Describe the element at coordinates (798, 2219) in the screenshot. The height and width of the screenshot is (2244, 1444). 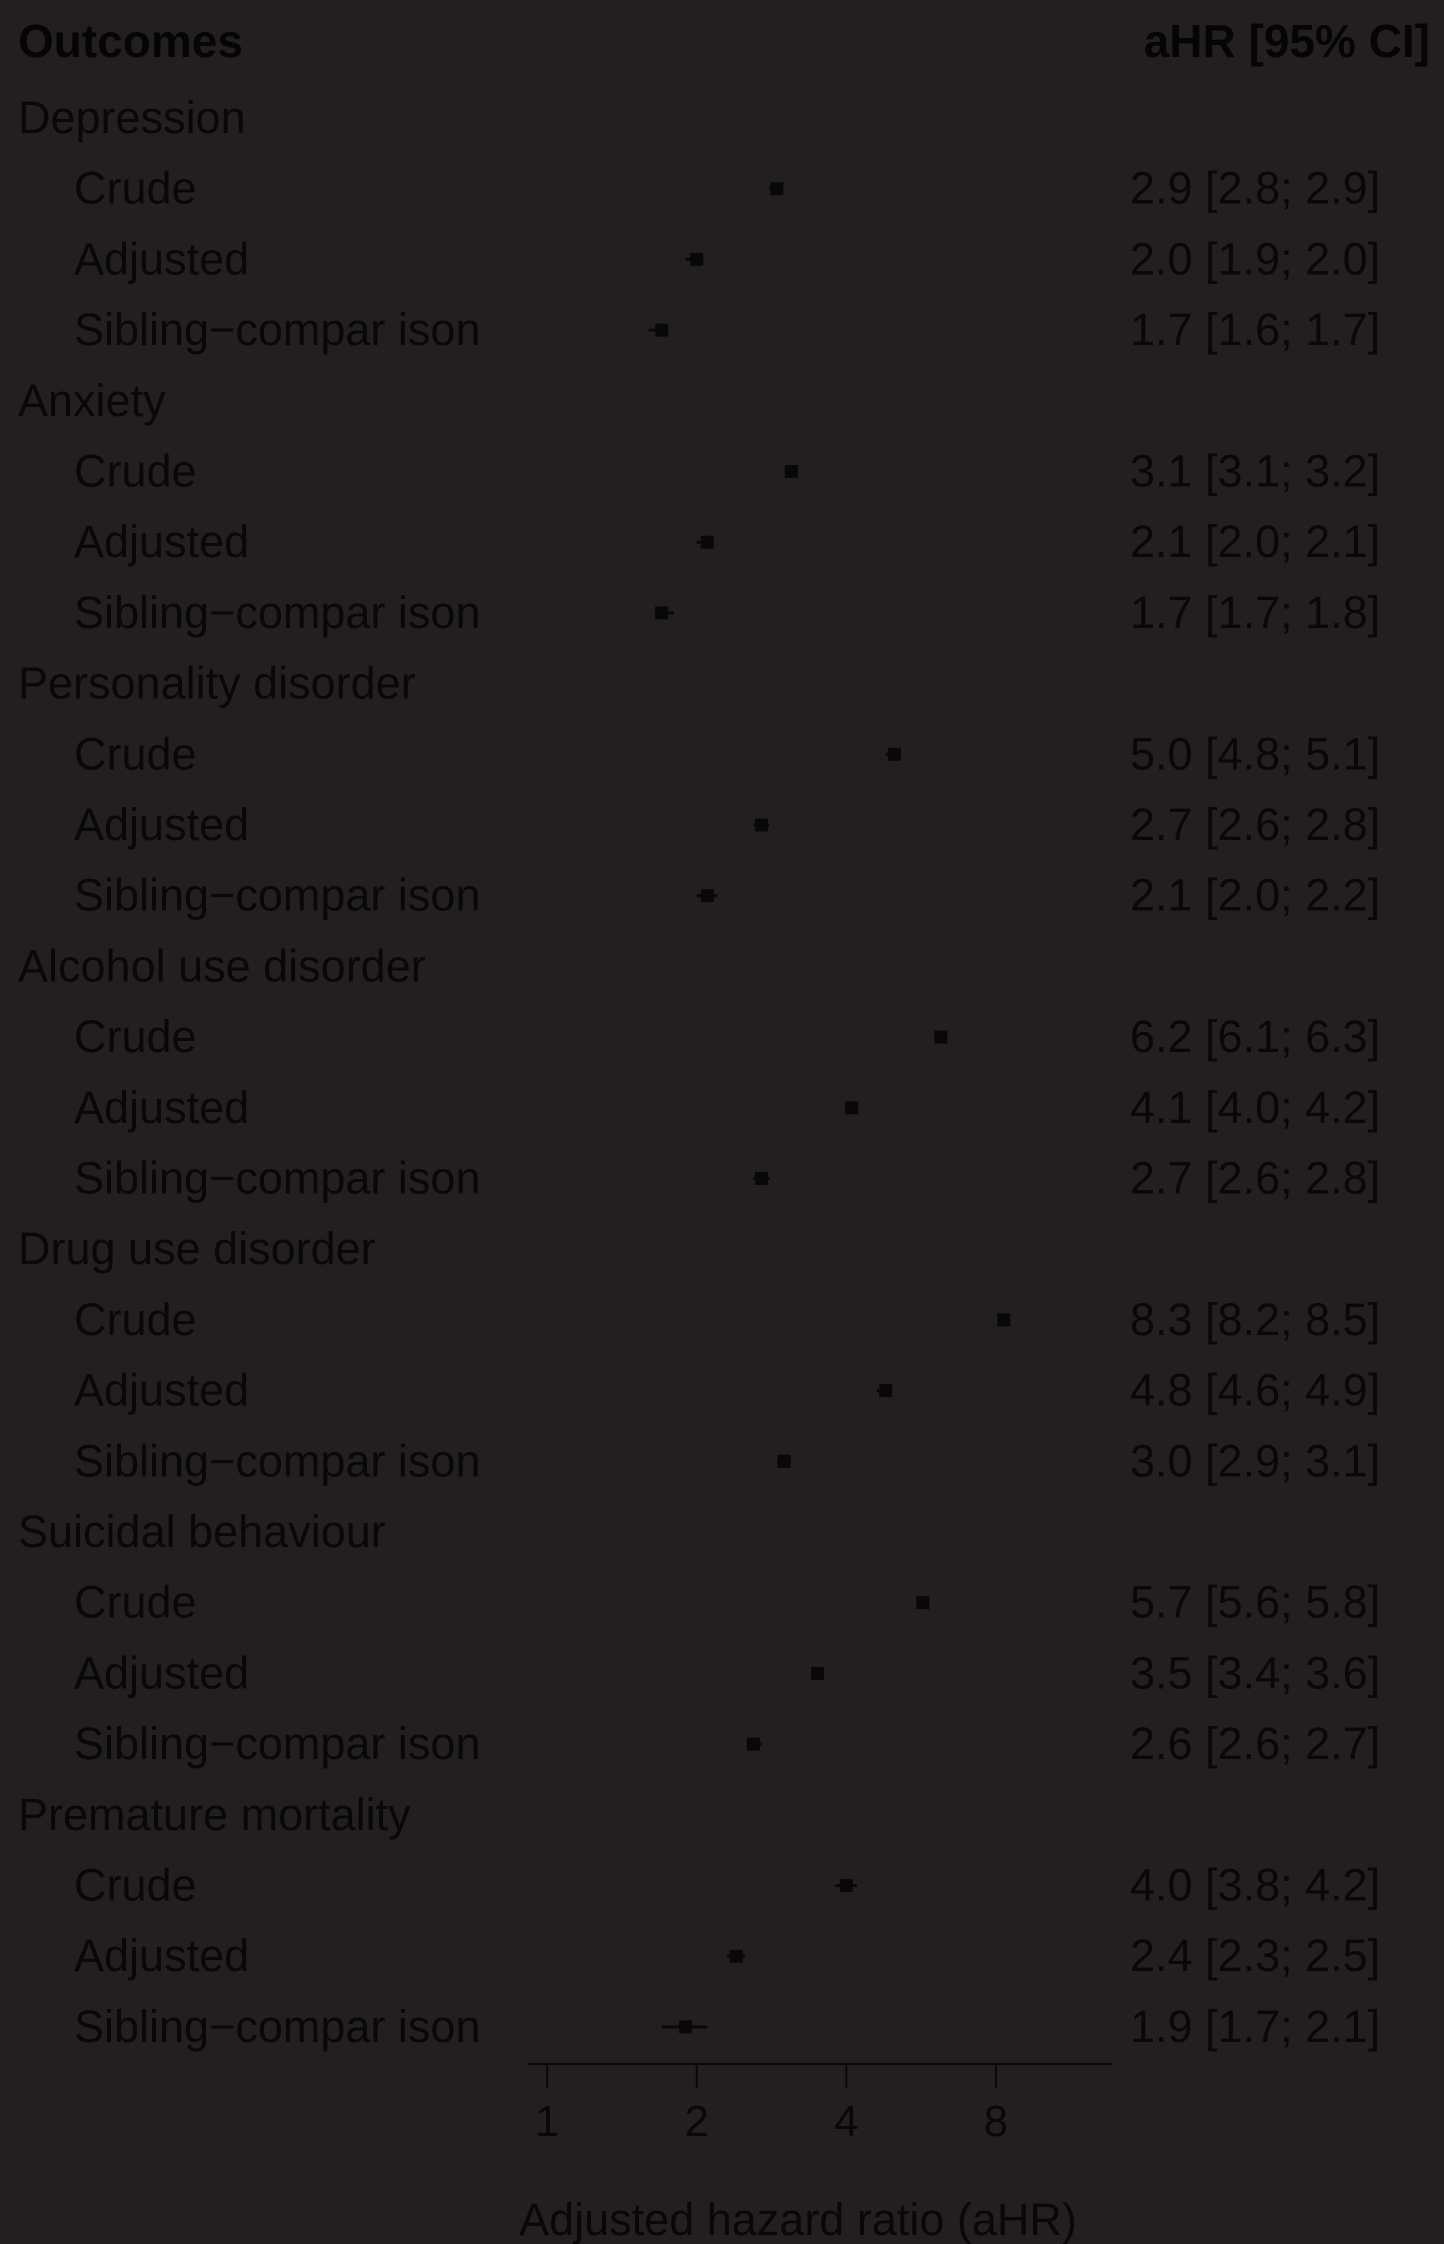
I see `x-axis-title: Adjusted hazard ratio (aHR)` at that location.